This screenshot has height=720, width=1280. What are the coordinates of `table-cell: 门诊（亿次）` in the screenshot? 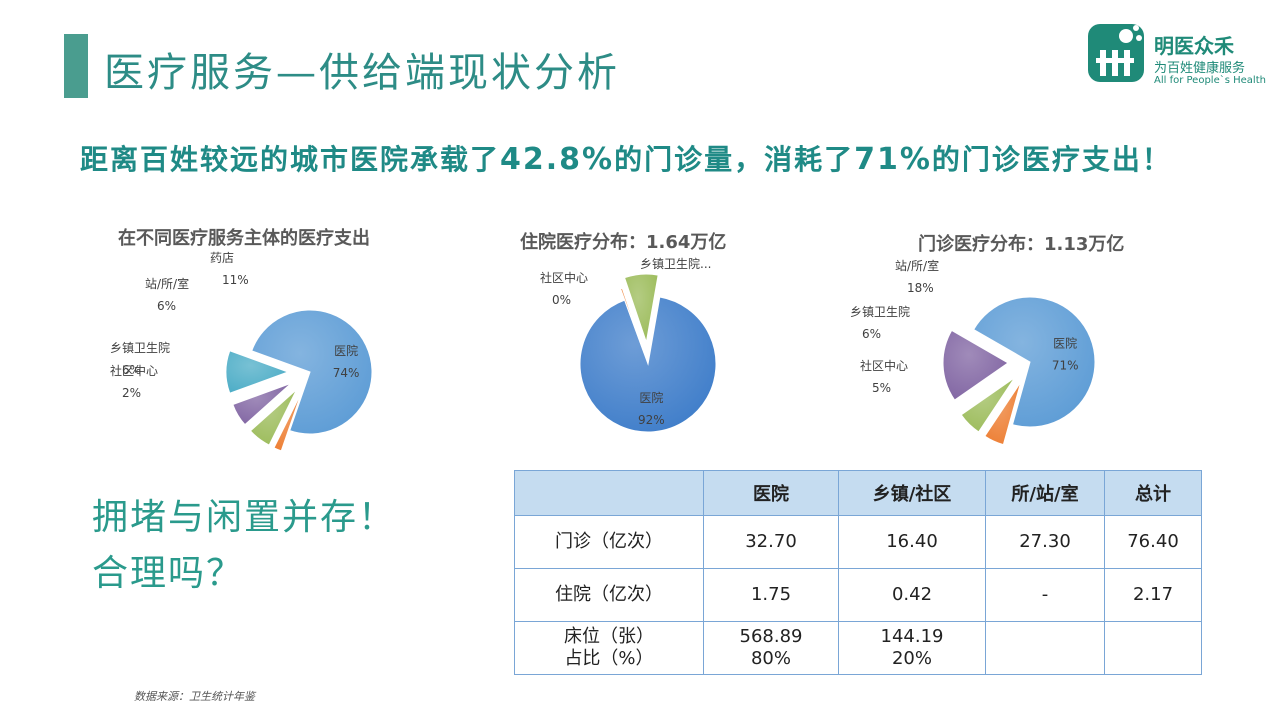 It's located at (609, 542).